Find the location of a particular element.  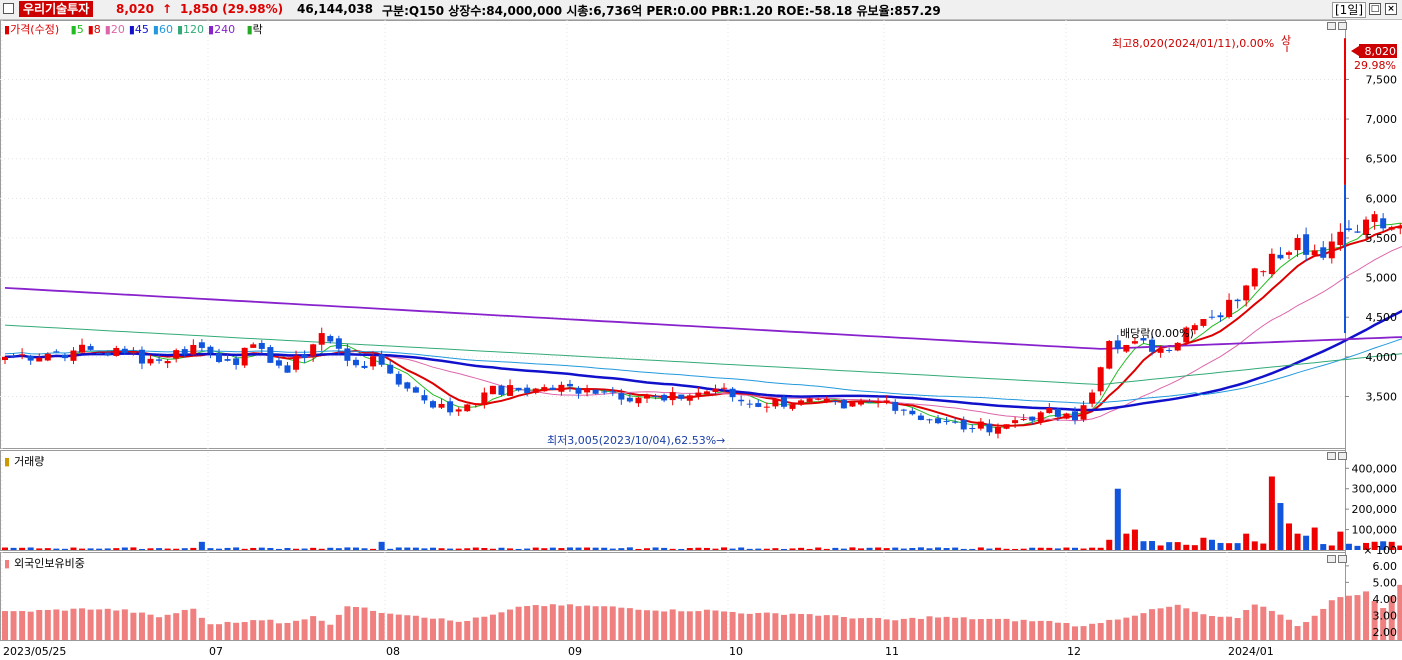

price-change: 1,850 (29.98%) is located at coordinates (231, 9).